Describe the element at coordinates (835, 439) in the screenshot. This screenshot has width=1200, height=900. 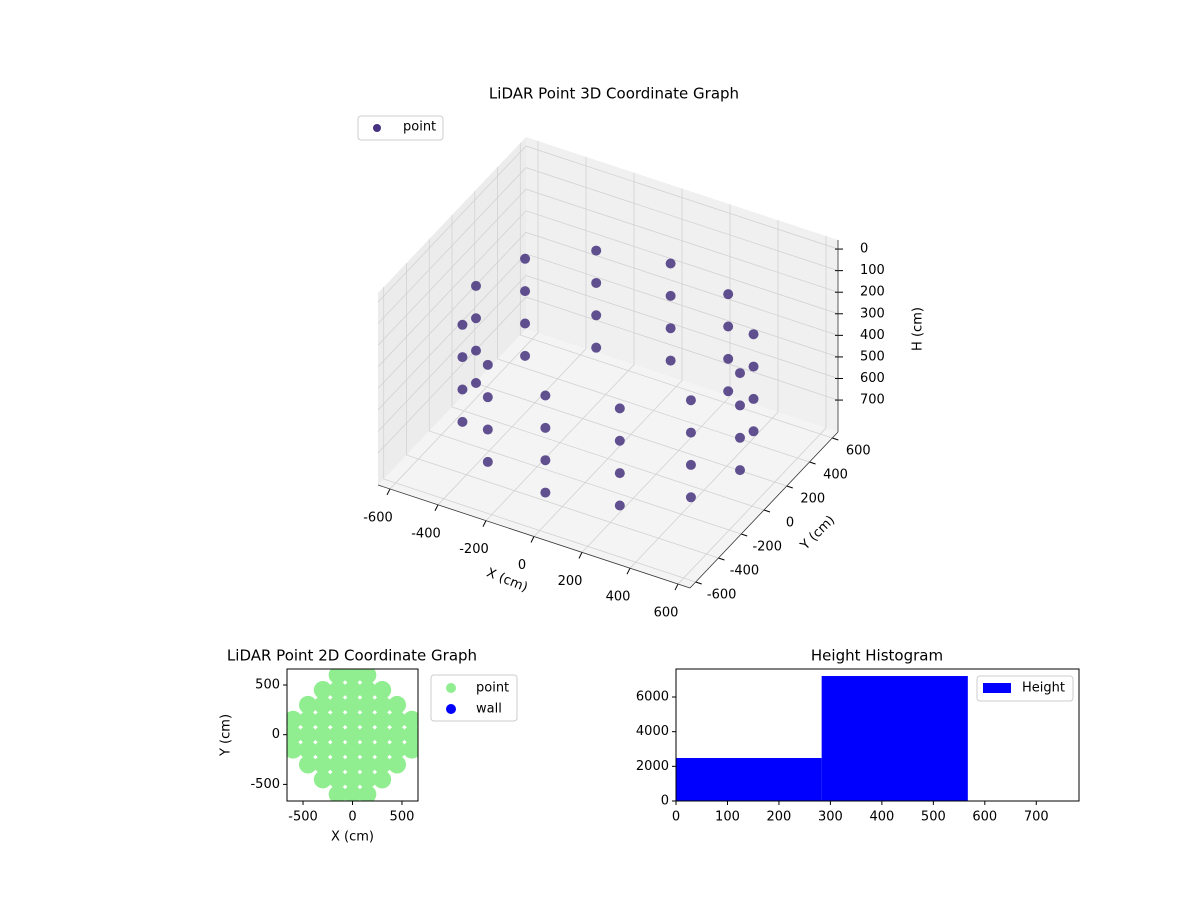
I see `y-tick` at that location.